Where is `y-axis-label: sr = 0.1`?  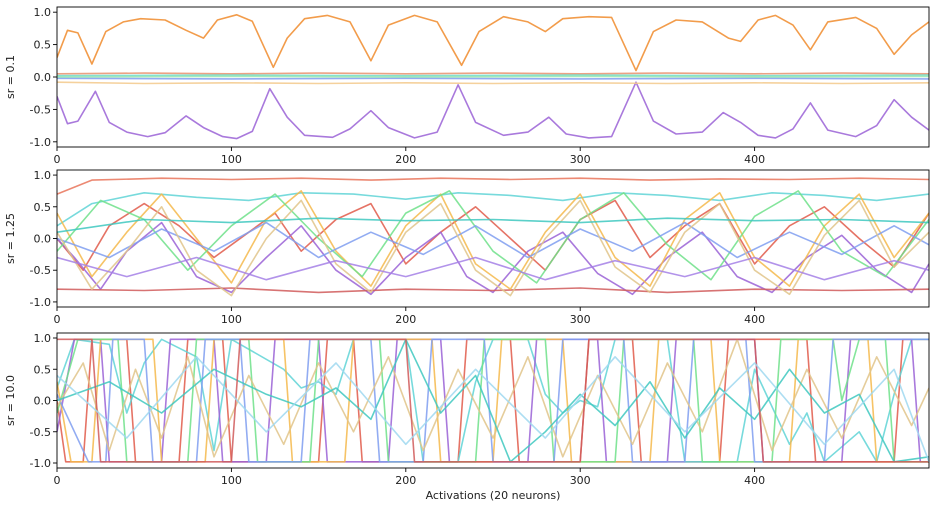 y-axis-label: sr = 0.1 is located at coordinates (10, 77).